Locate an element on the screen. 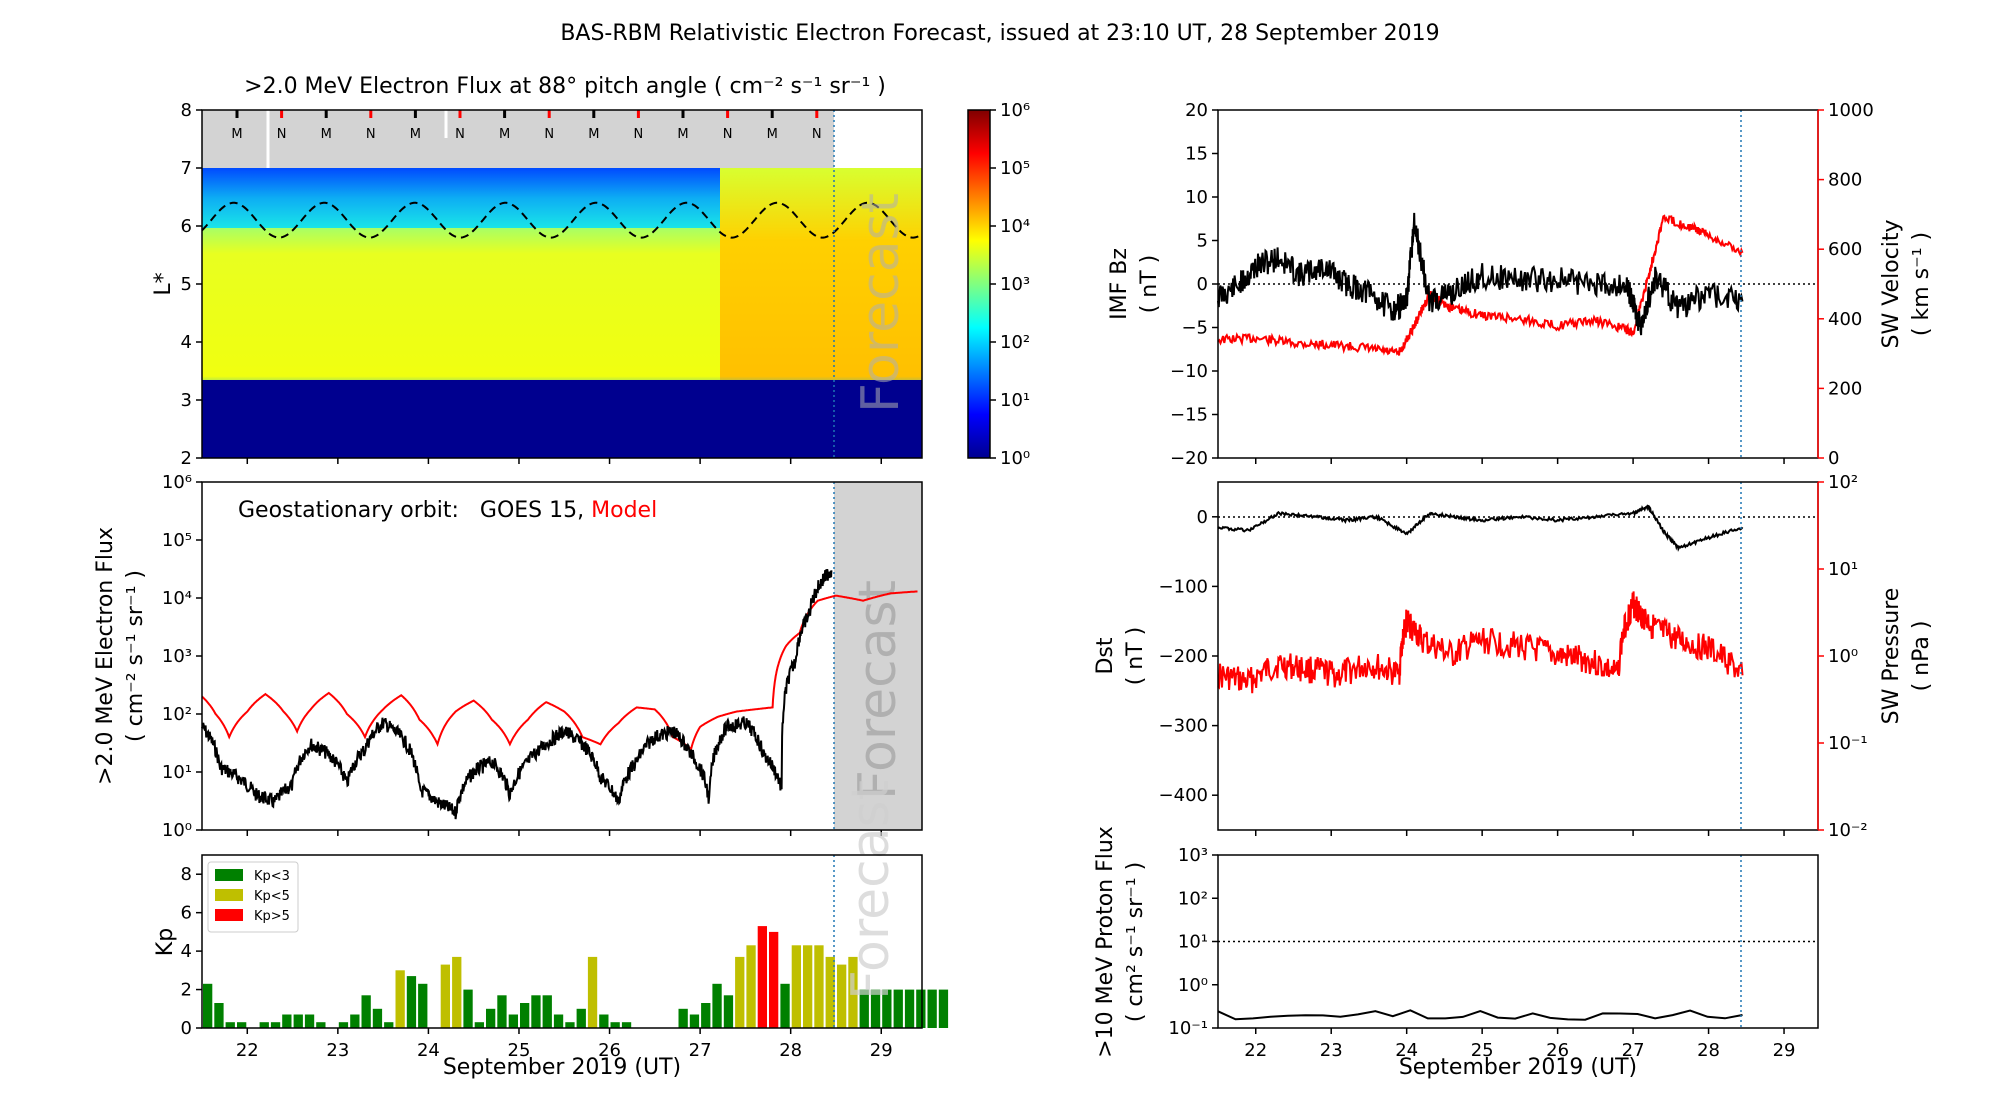 This screenshot has width=2000, height=1100. kp-xtick-label: 24 is located at coordinates (428, 1050).